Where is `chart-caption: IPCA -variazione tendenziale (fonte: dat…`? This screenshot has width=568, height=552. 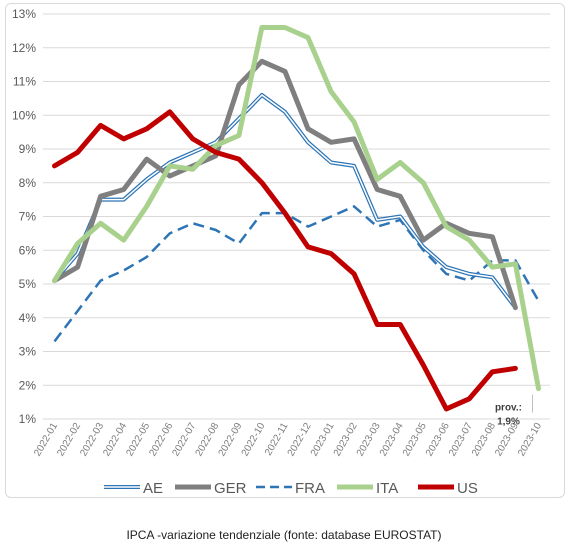 chart-caption: IPCA -variazione tendenziale (fonte: dat… is located at coordinates (284, 535).